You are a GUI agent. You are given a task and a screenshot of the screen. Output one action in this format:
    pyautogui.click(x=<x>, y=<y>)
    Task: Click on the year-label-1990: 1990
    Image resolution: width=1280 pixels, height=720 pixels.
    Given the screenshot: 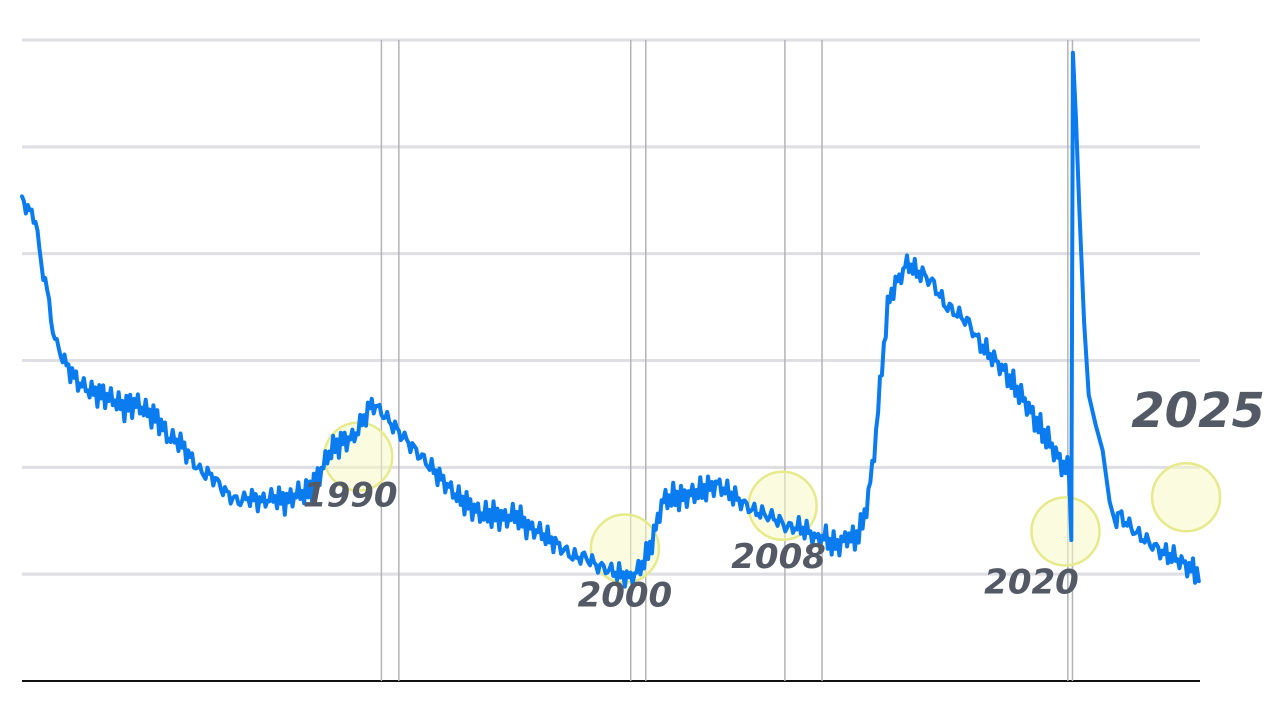 What is the action you would take?
    pyautogui.click(x=350, y=496)
    